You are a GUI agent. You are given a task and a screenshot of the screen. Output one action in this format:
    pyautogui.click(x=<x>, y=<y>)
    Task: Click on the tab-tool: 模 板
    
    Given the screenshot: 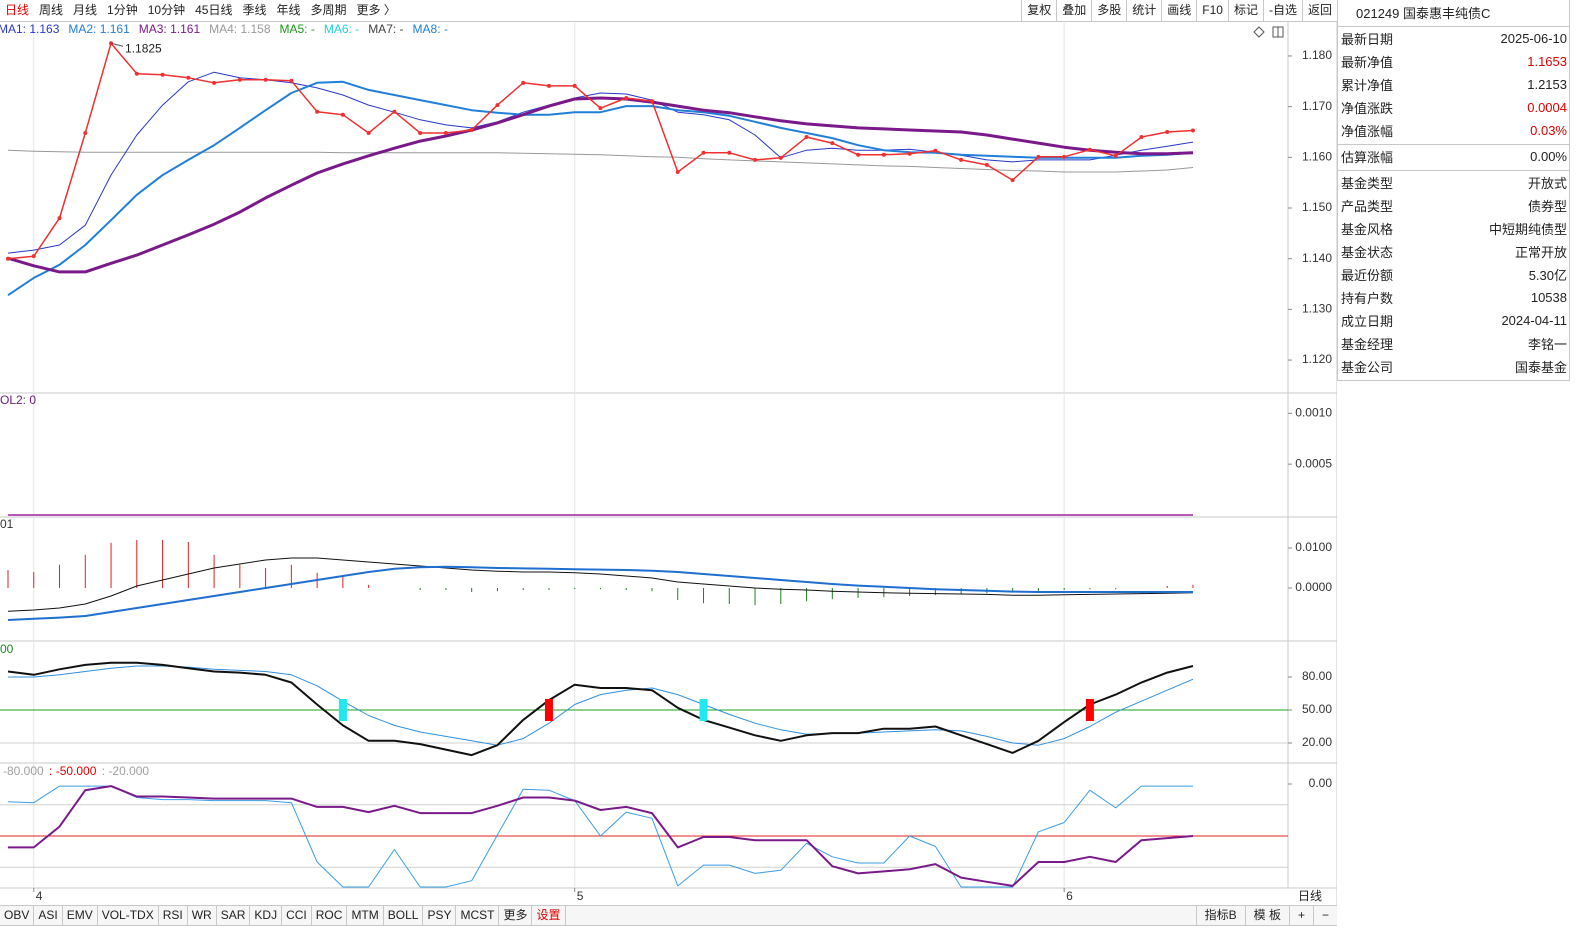 What is the action you would take?
    pyautogui.click(x=1266, y=915)
    